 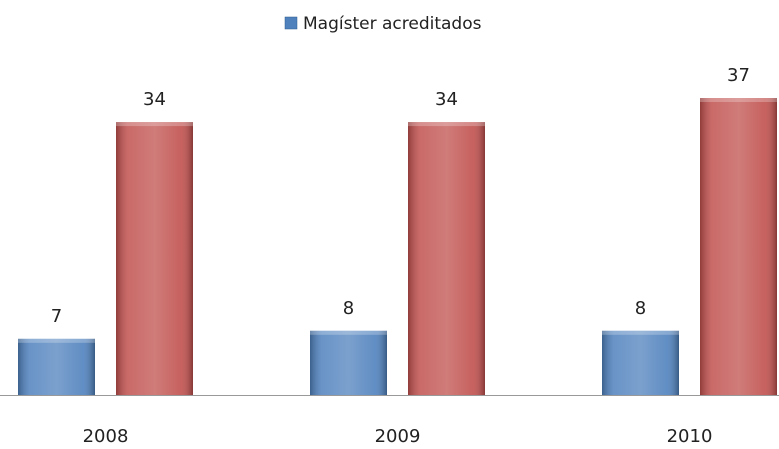 What do you see at coordinates (392, 24) in the screenshot?
I see `legend-text: Magíster acreditados` at bounding box center [392, 24].